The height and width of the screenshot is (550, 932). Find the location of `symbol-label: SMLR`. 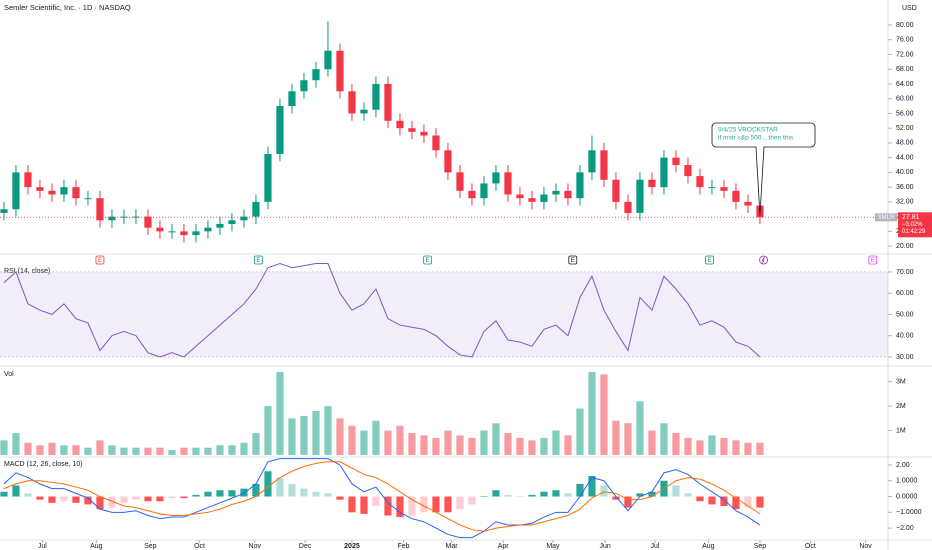

symbol-label: SMLR is located at coordinates (886, 218).